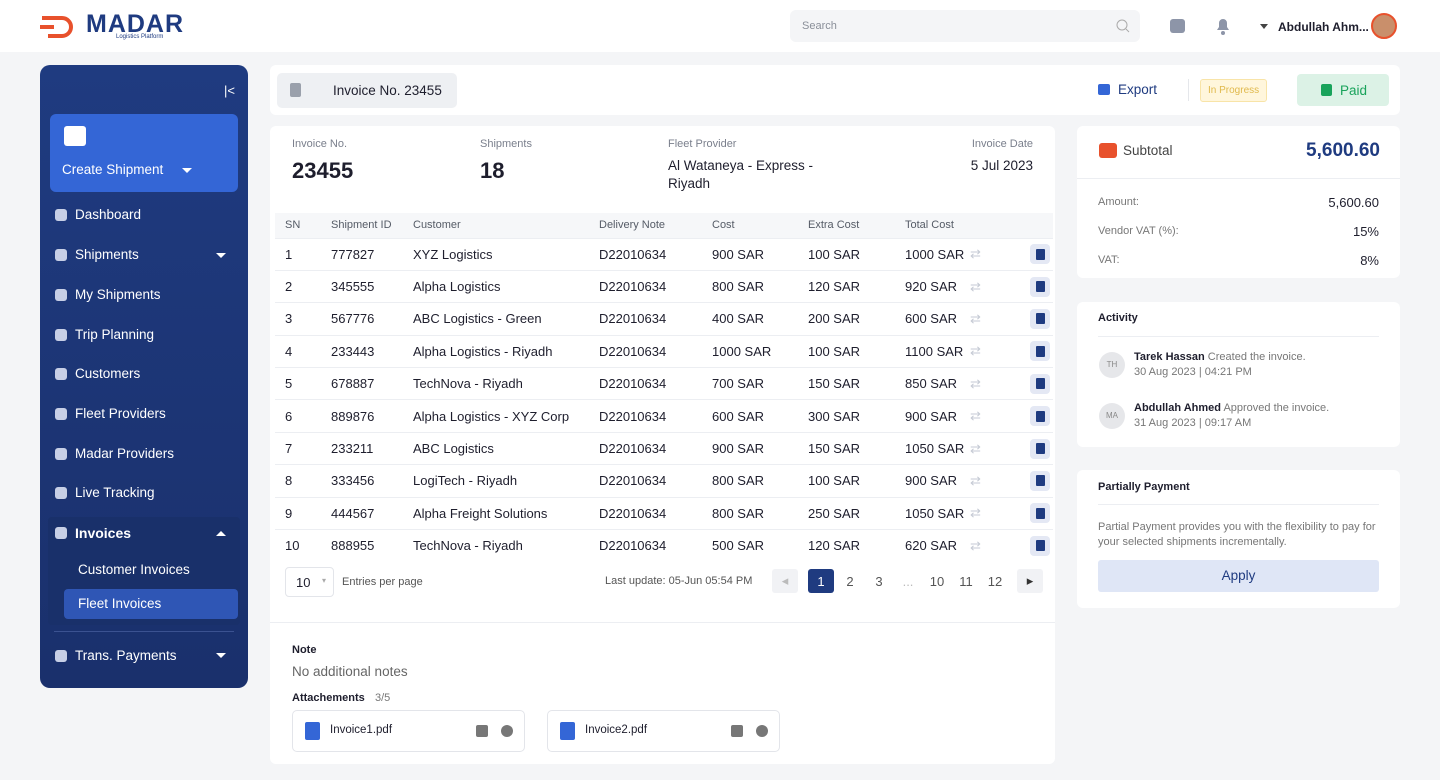 This screenshot has height=780, width=1440. What do you see at coordinates (408, 731) in the screenshot?
I see `attachment: Invoice1.pdf` at bounding box center [408, 731].